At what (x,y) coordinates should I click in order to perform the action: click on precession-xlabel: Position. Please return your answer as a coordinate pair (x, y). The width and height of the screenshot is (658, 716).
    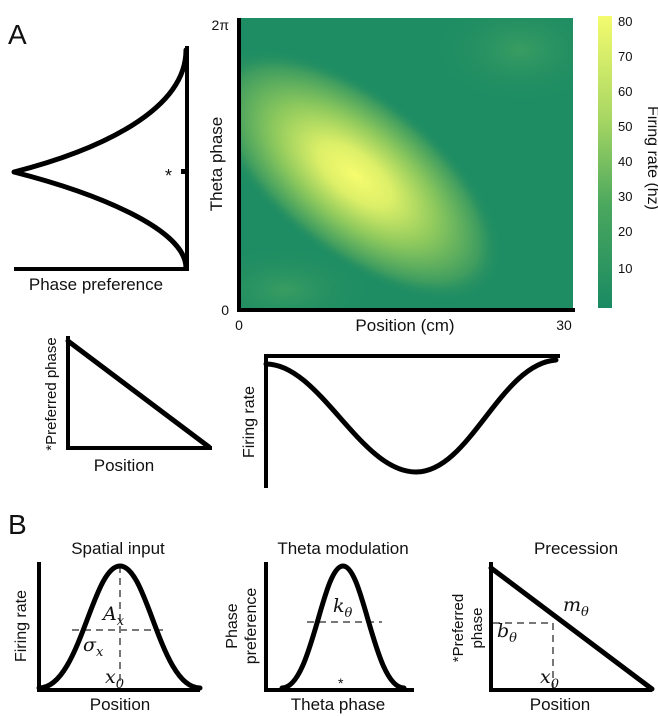
    Looking at the image, I should click on (560, 704).